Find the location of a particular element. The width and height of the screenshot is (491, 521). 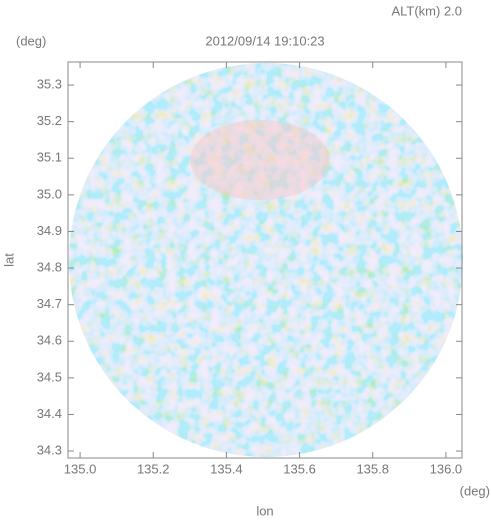

annotation: ALT(km) 2.0 is located at coordinates (426, 10).